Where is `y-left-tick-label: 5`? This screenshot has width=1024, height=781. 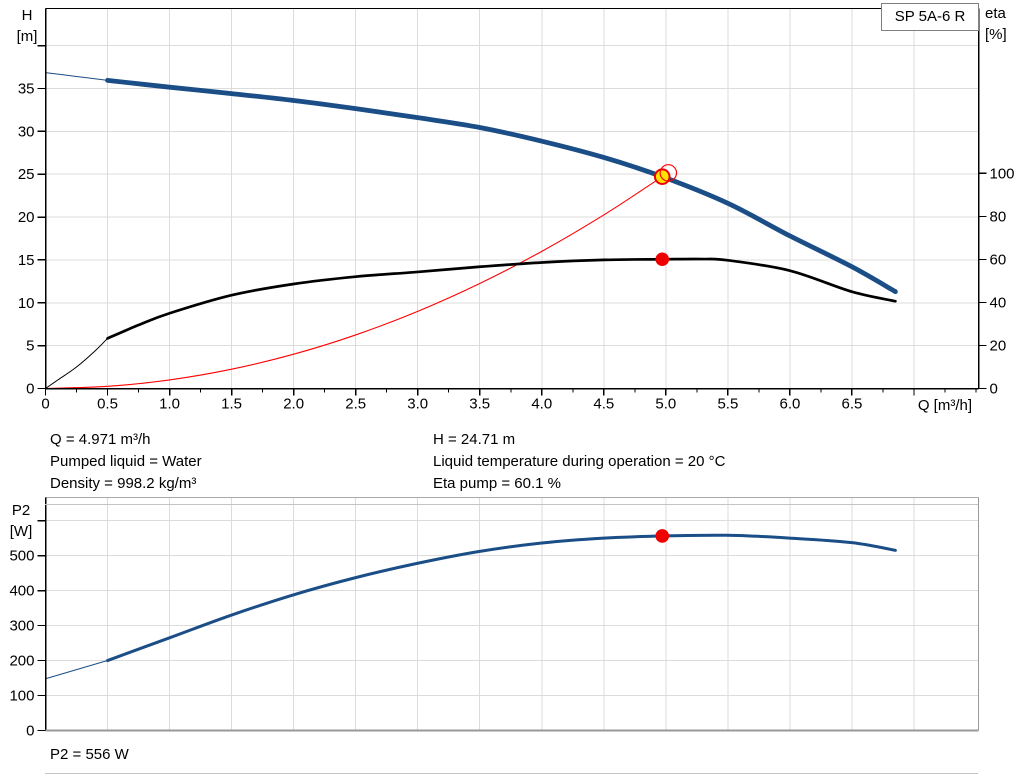 y-left-tick-label: 5 is located at coordinates (30, 346).